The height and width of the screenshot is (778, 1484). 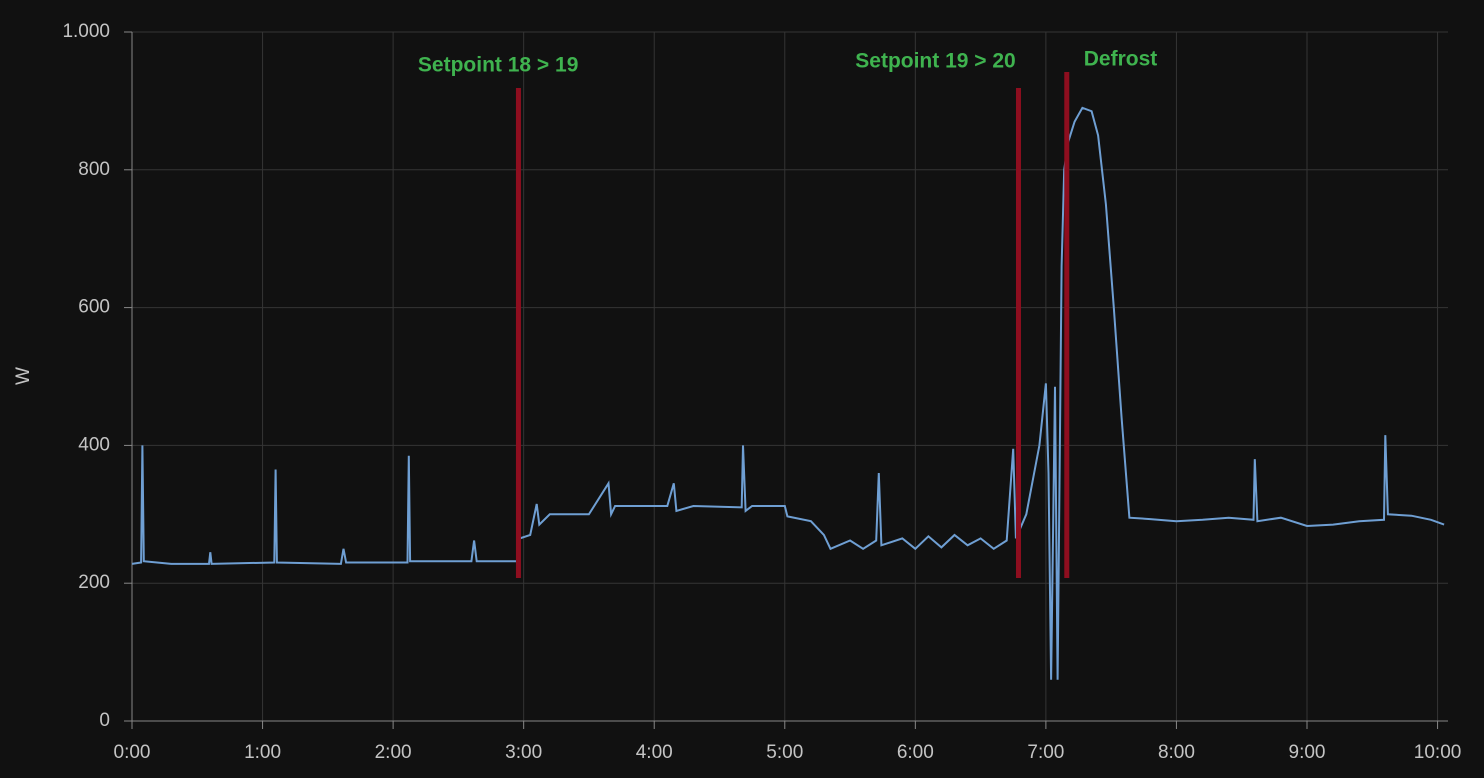 I want to click on y-axis-label: W, so click(x=23, y=376).